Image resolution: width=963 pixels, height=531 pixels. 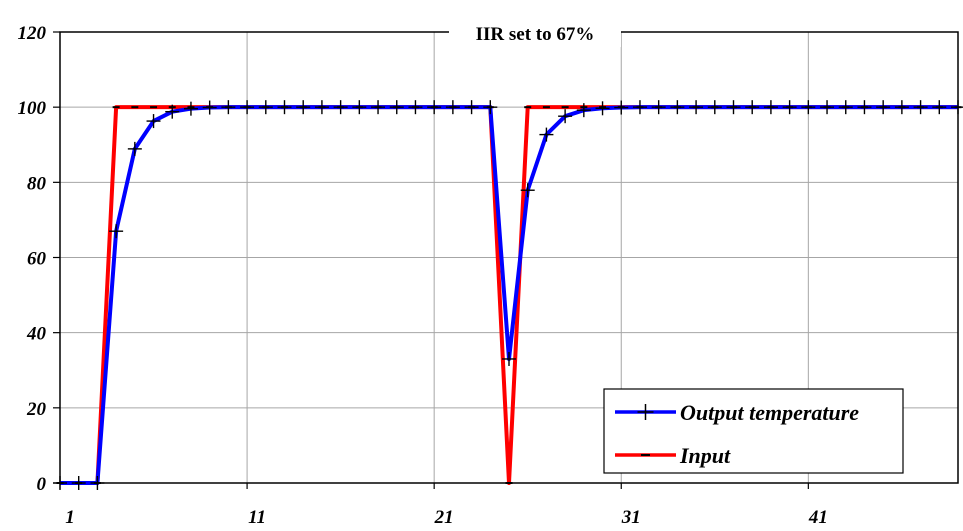 I want to click on x-tick-labels: 1 11 21 31 41, so click(x=446, y=517).